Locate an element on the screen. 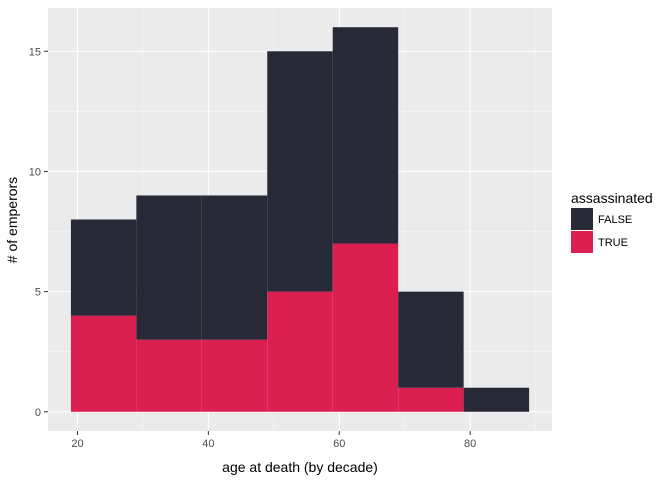 This screenshot has width=672, height=480. legend-label-true: TRUE is located at coordinates (613, 243).